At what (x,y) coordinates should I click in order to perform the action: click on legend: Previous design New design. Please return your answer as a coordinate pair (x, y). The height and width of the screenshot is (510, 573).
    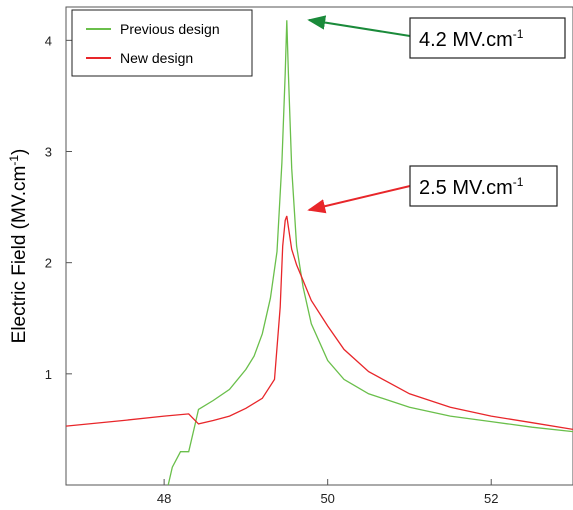
    Looking at the image, I should click on (162, 43).